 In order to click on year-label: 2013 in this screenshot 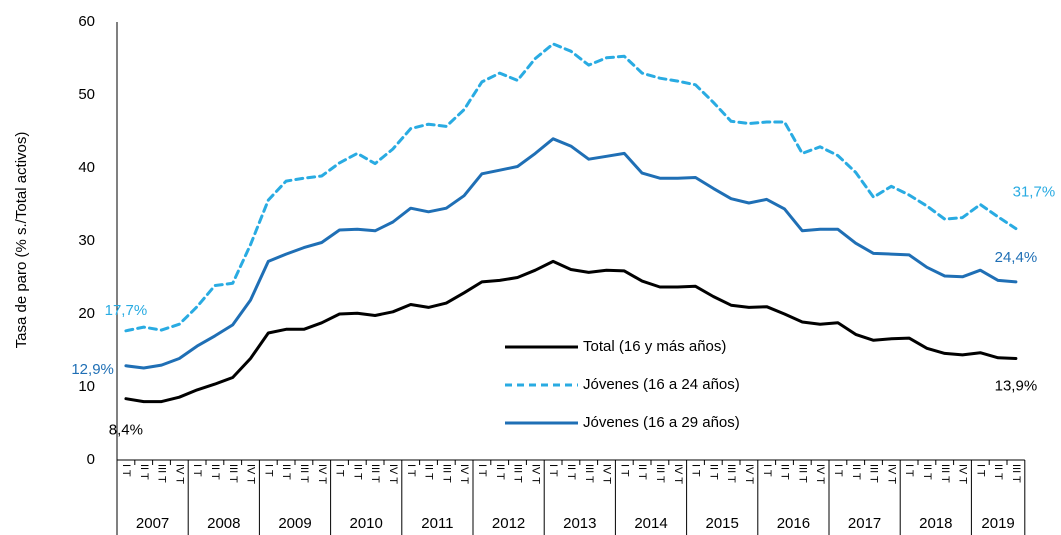, I will do `click(579, 523)`.